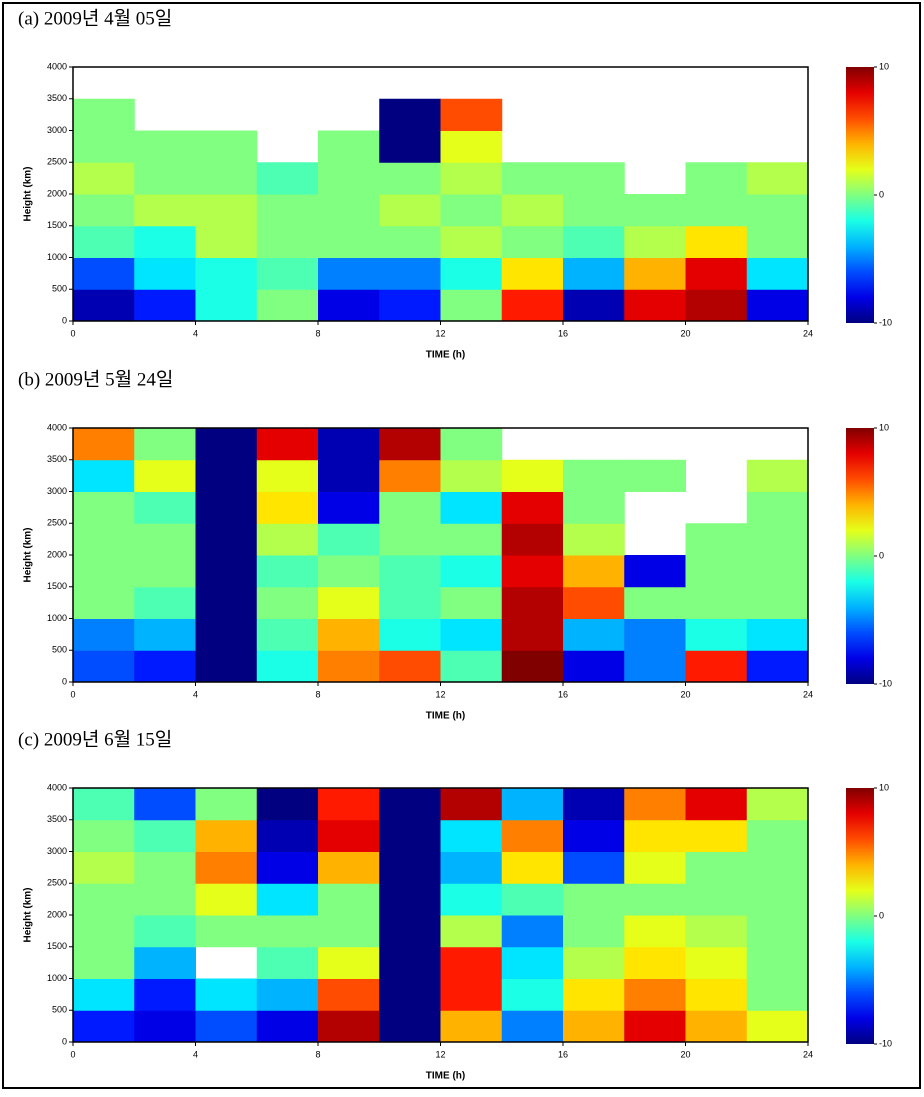 The image size is (924, 1097). Describe the element at coordinates (59, 650) in the screenshot. I see `y-tick-label: 500` at that location.